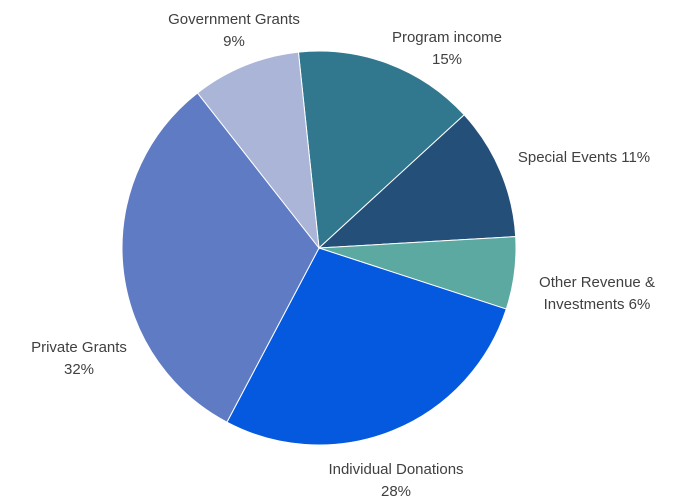 The height and width of the screenshot is (503, 686). I want to click on pie-slice-special-events, so click(417, 181).